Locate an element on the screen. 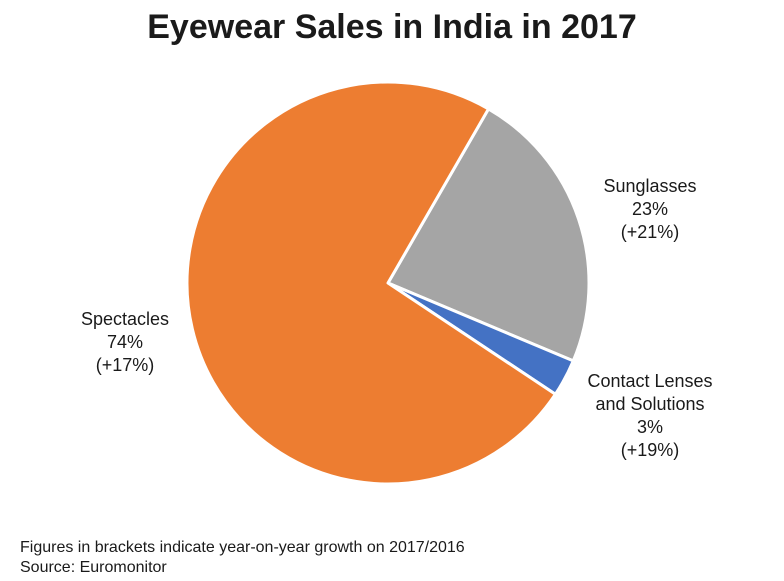 The image size is (784, 581). slice-name: Sunglasses is located at coordinates (650, 186).